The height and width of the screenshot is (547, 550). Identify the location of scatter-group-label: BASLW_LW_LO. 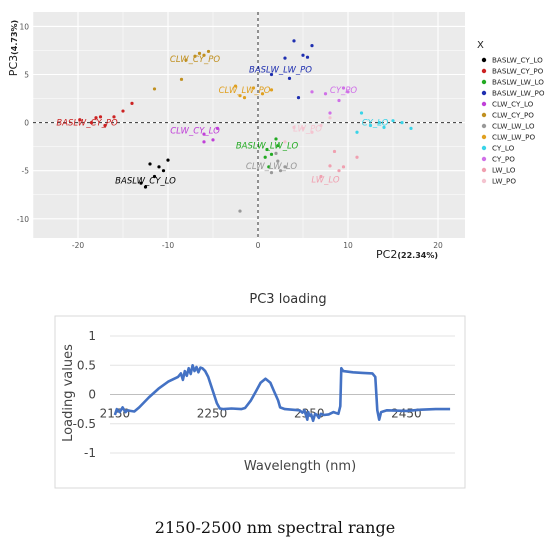
(267, 147).